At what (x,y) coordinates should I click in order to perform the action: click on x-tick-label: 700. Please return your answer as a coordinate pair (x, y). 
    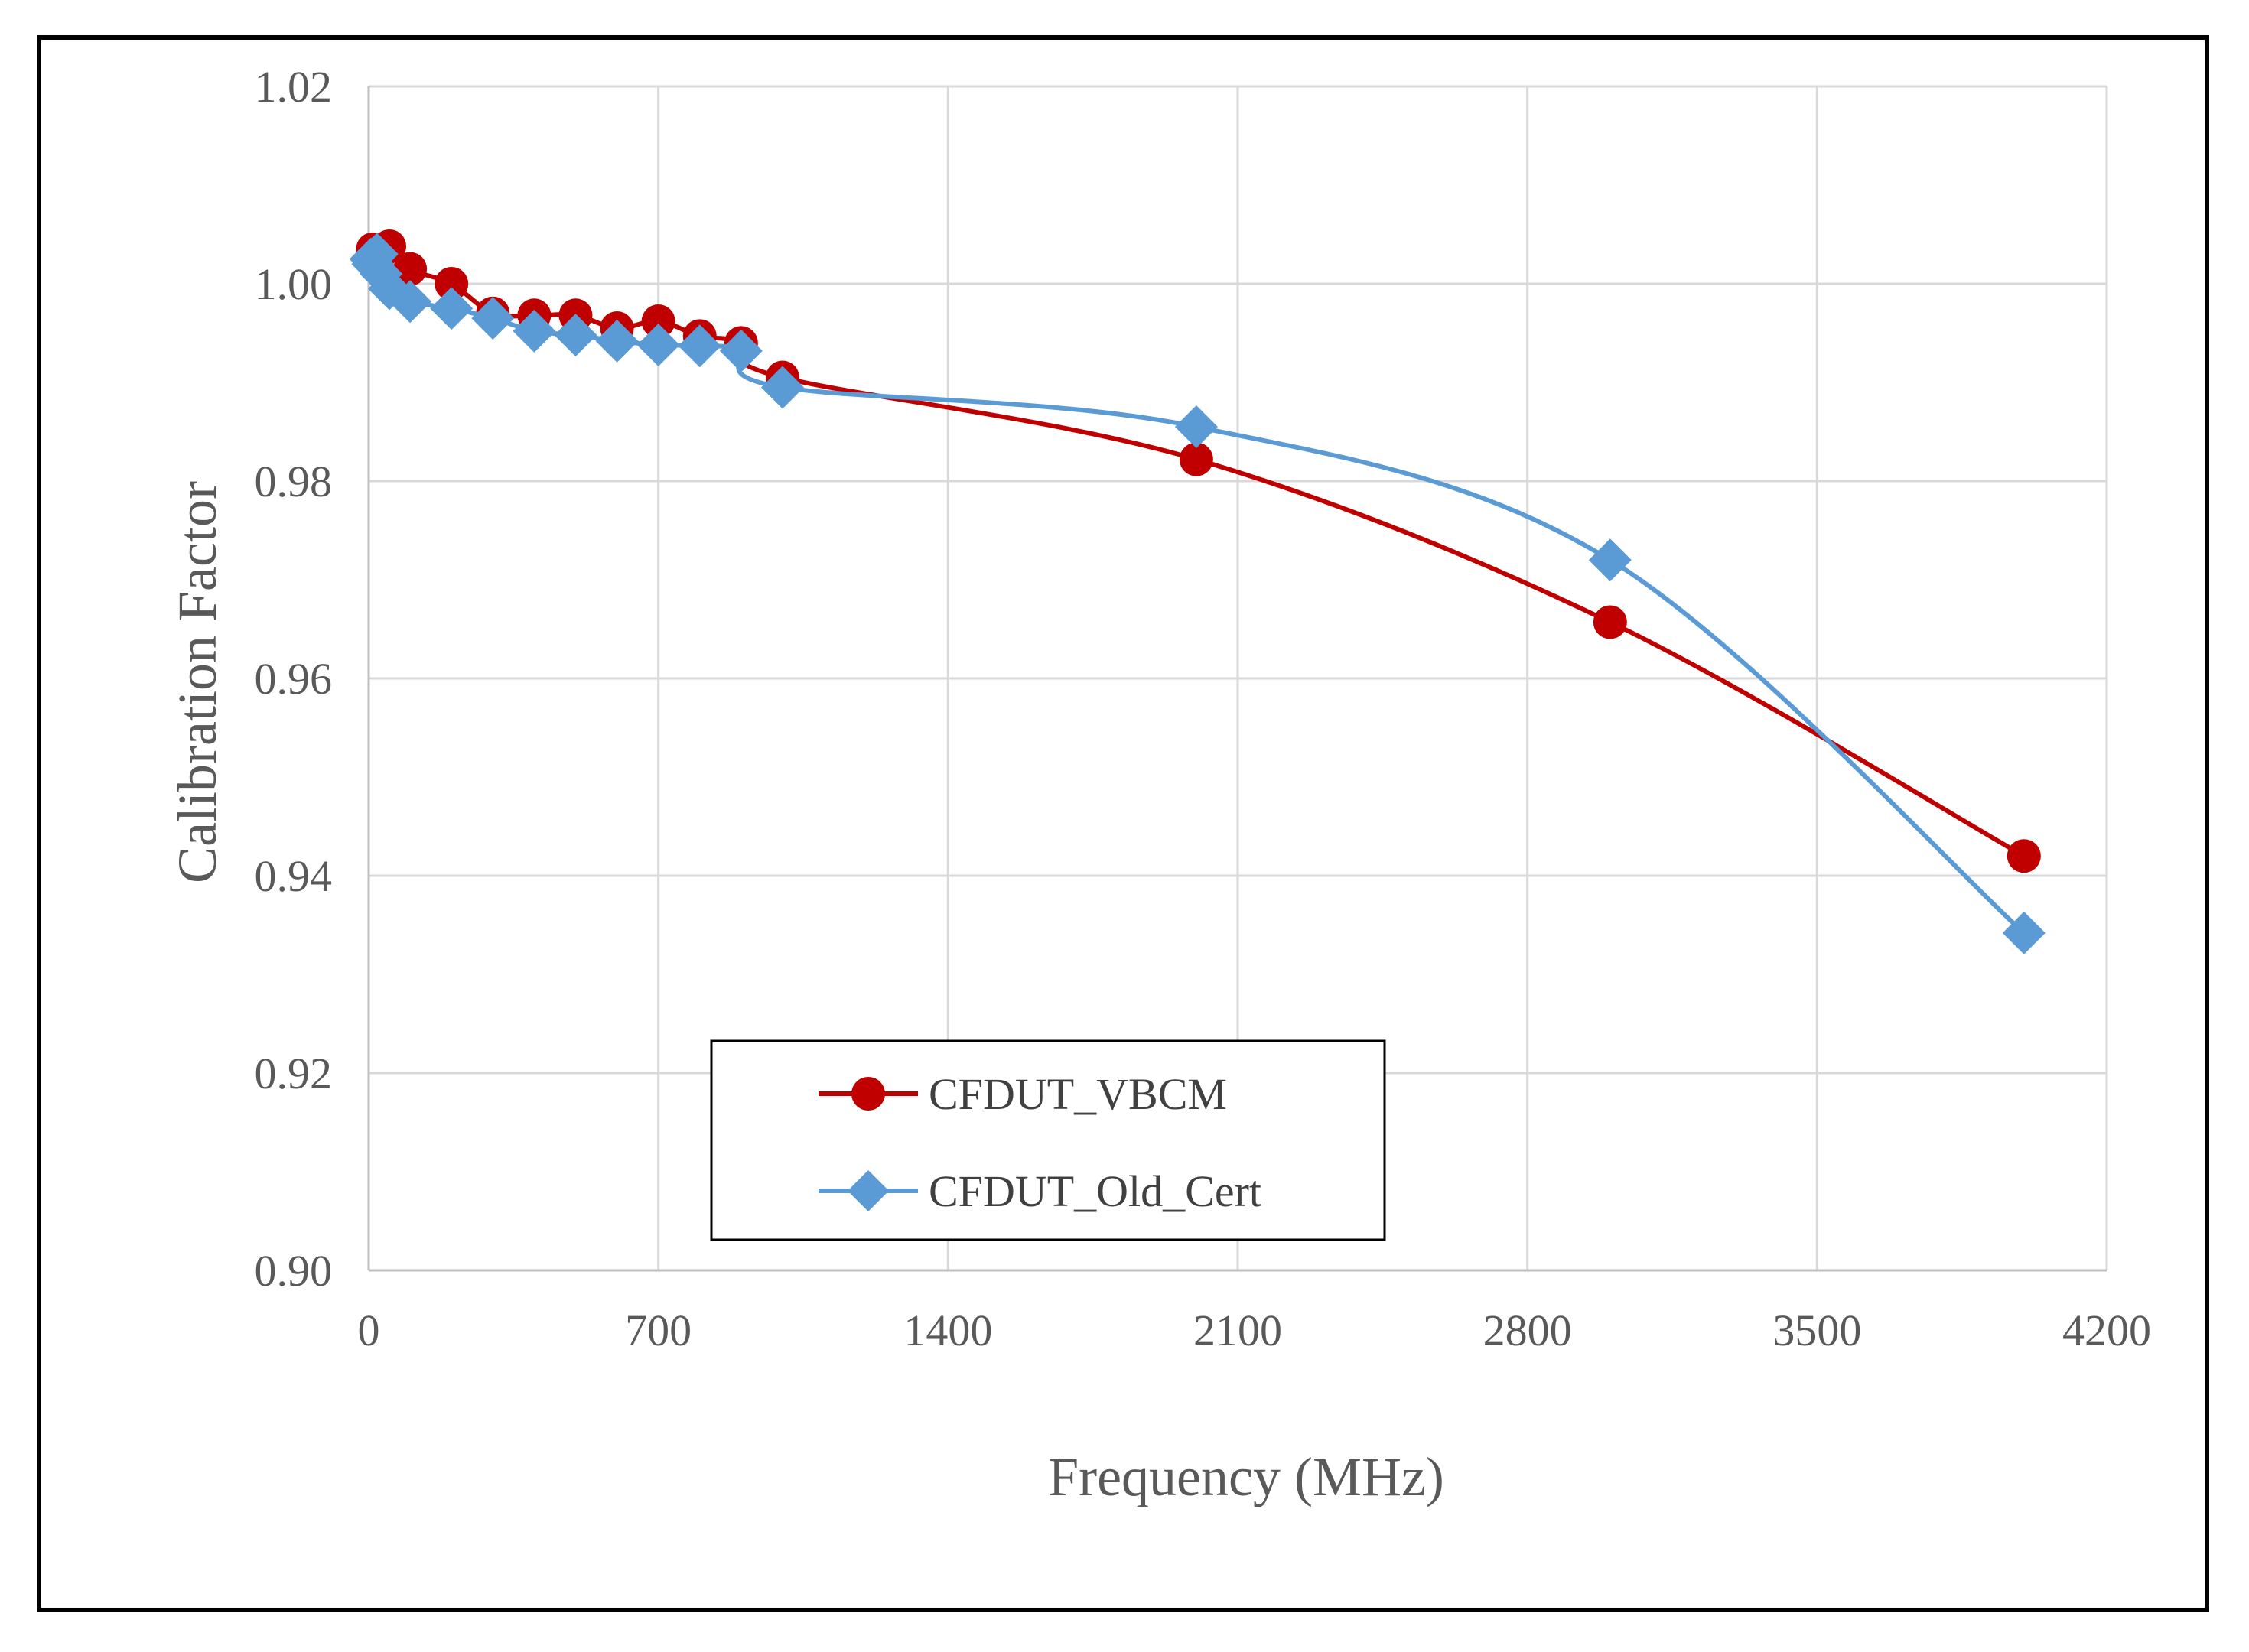
    Looking at the image, I should click on (658, 1330).